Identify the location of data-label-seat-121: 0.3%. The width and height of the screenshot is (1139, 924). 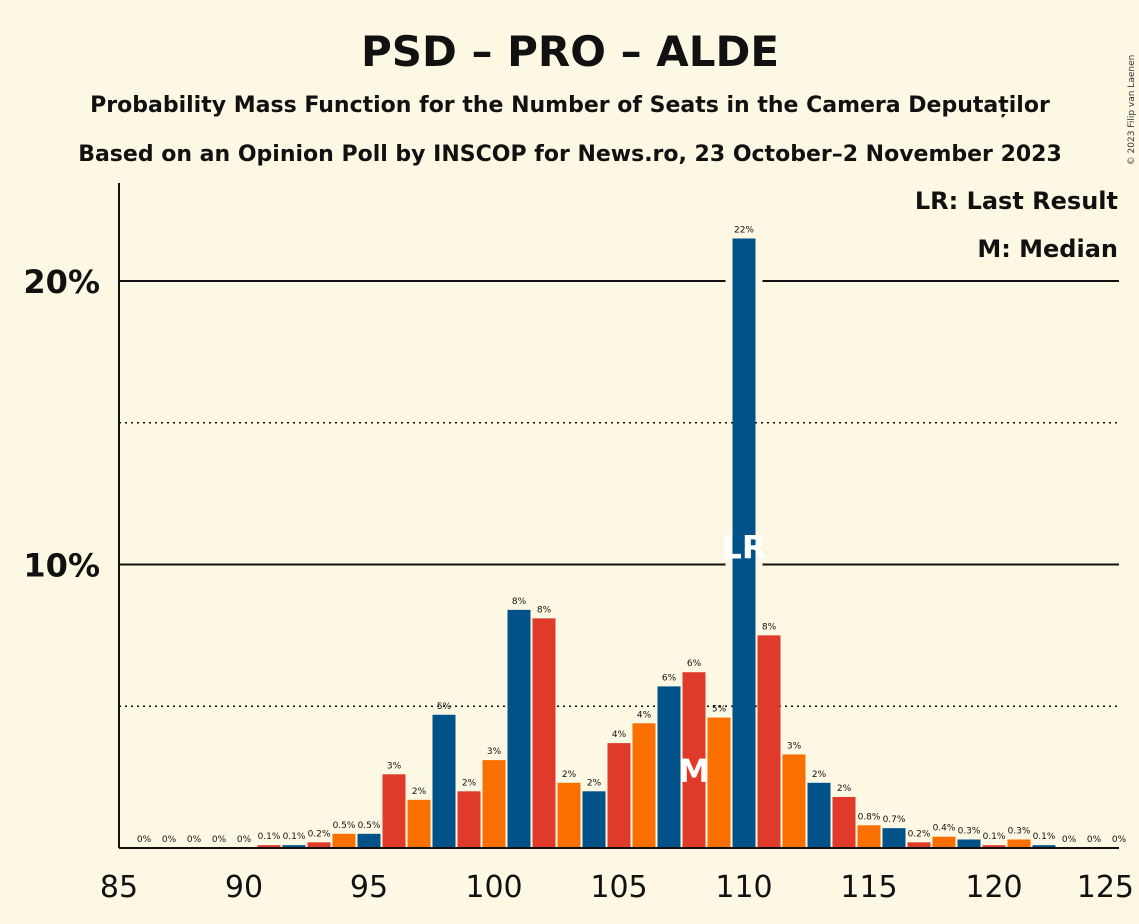
(1019, 831).